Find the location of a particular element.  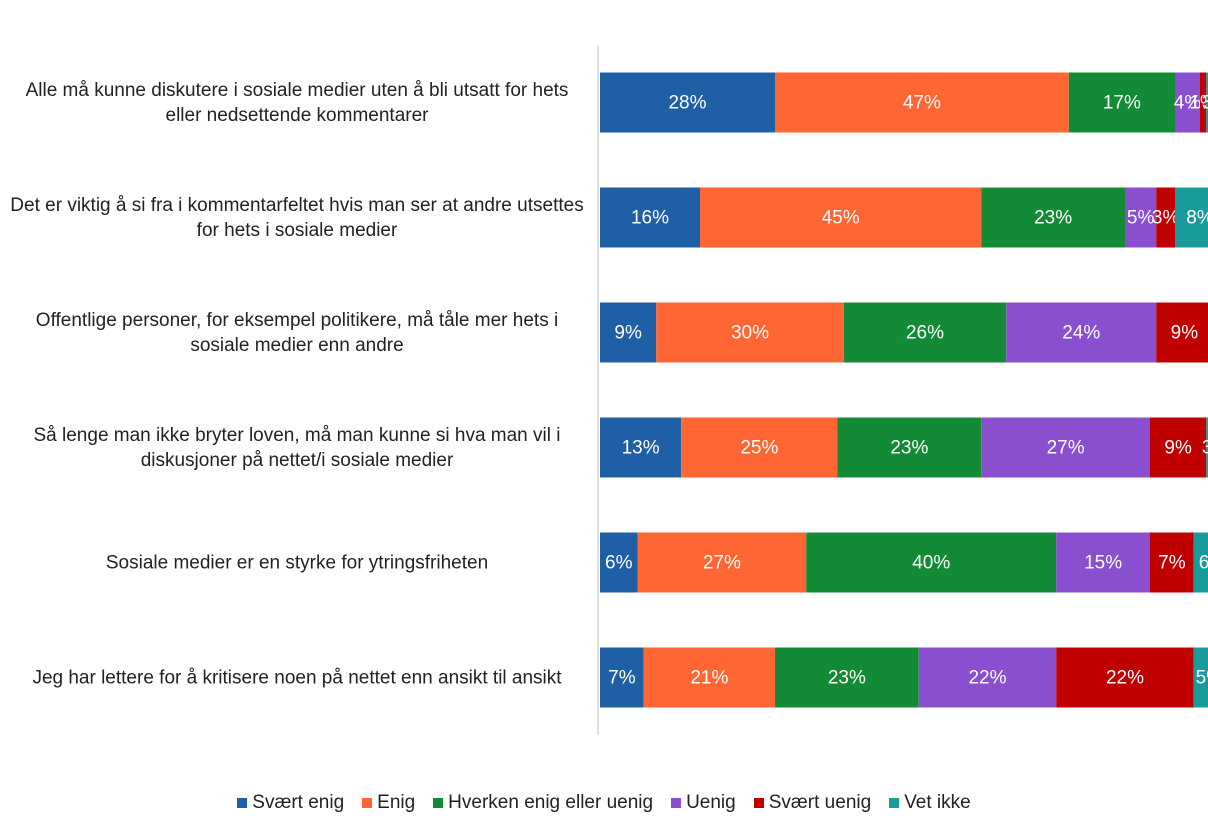

legend-label: Uenig is located at coordinates (711, 802).